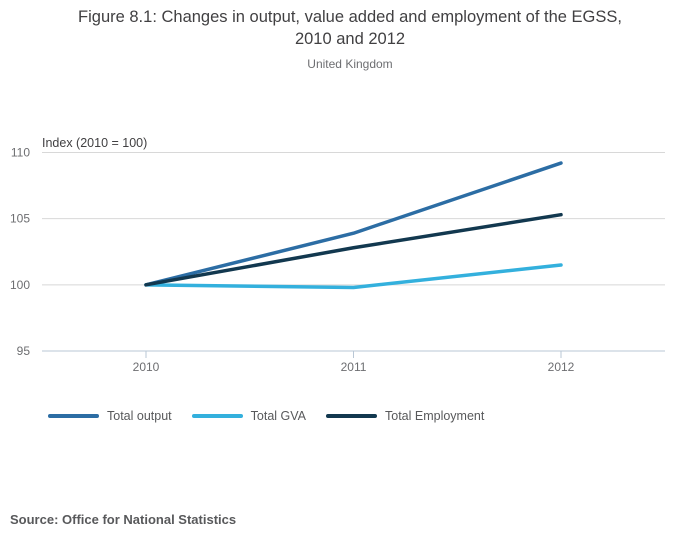 Image resolution: width=700 pixels, height=549 pixels. I want to click on series-line-total-employment, so click(353, 249).